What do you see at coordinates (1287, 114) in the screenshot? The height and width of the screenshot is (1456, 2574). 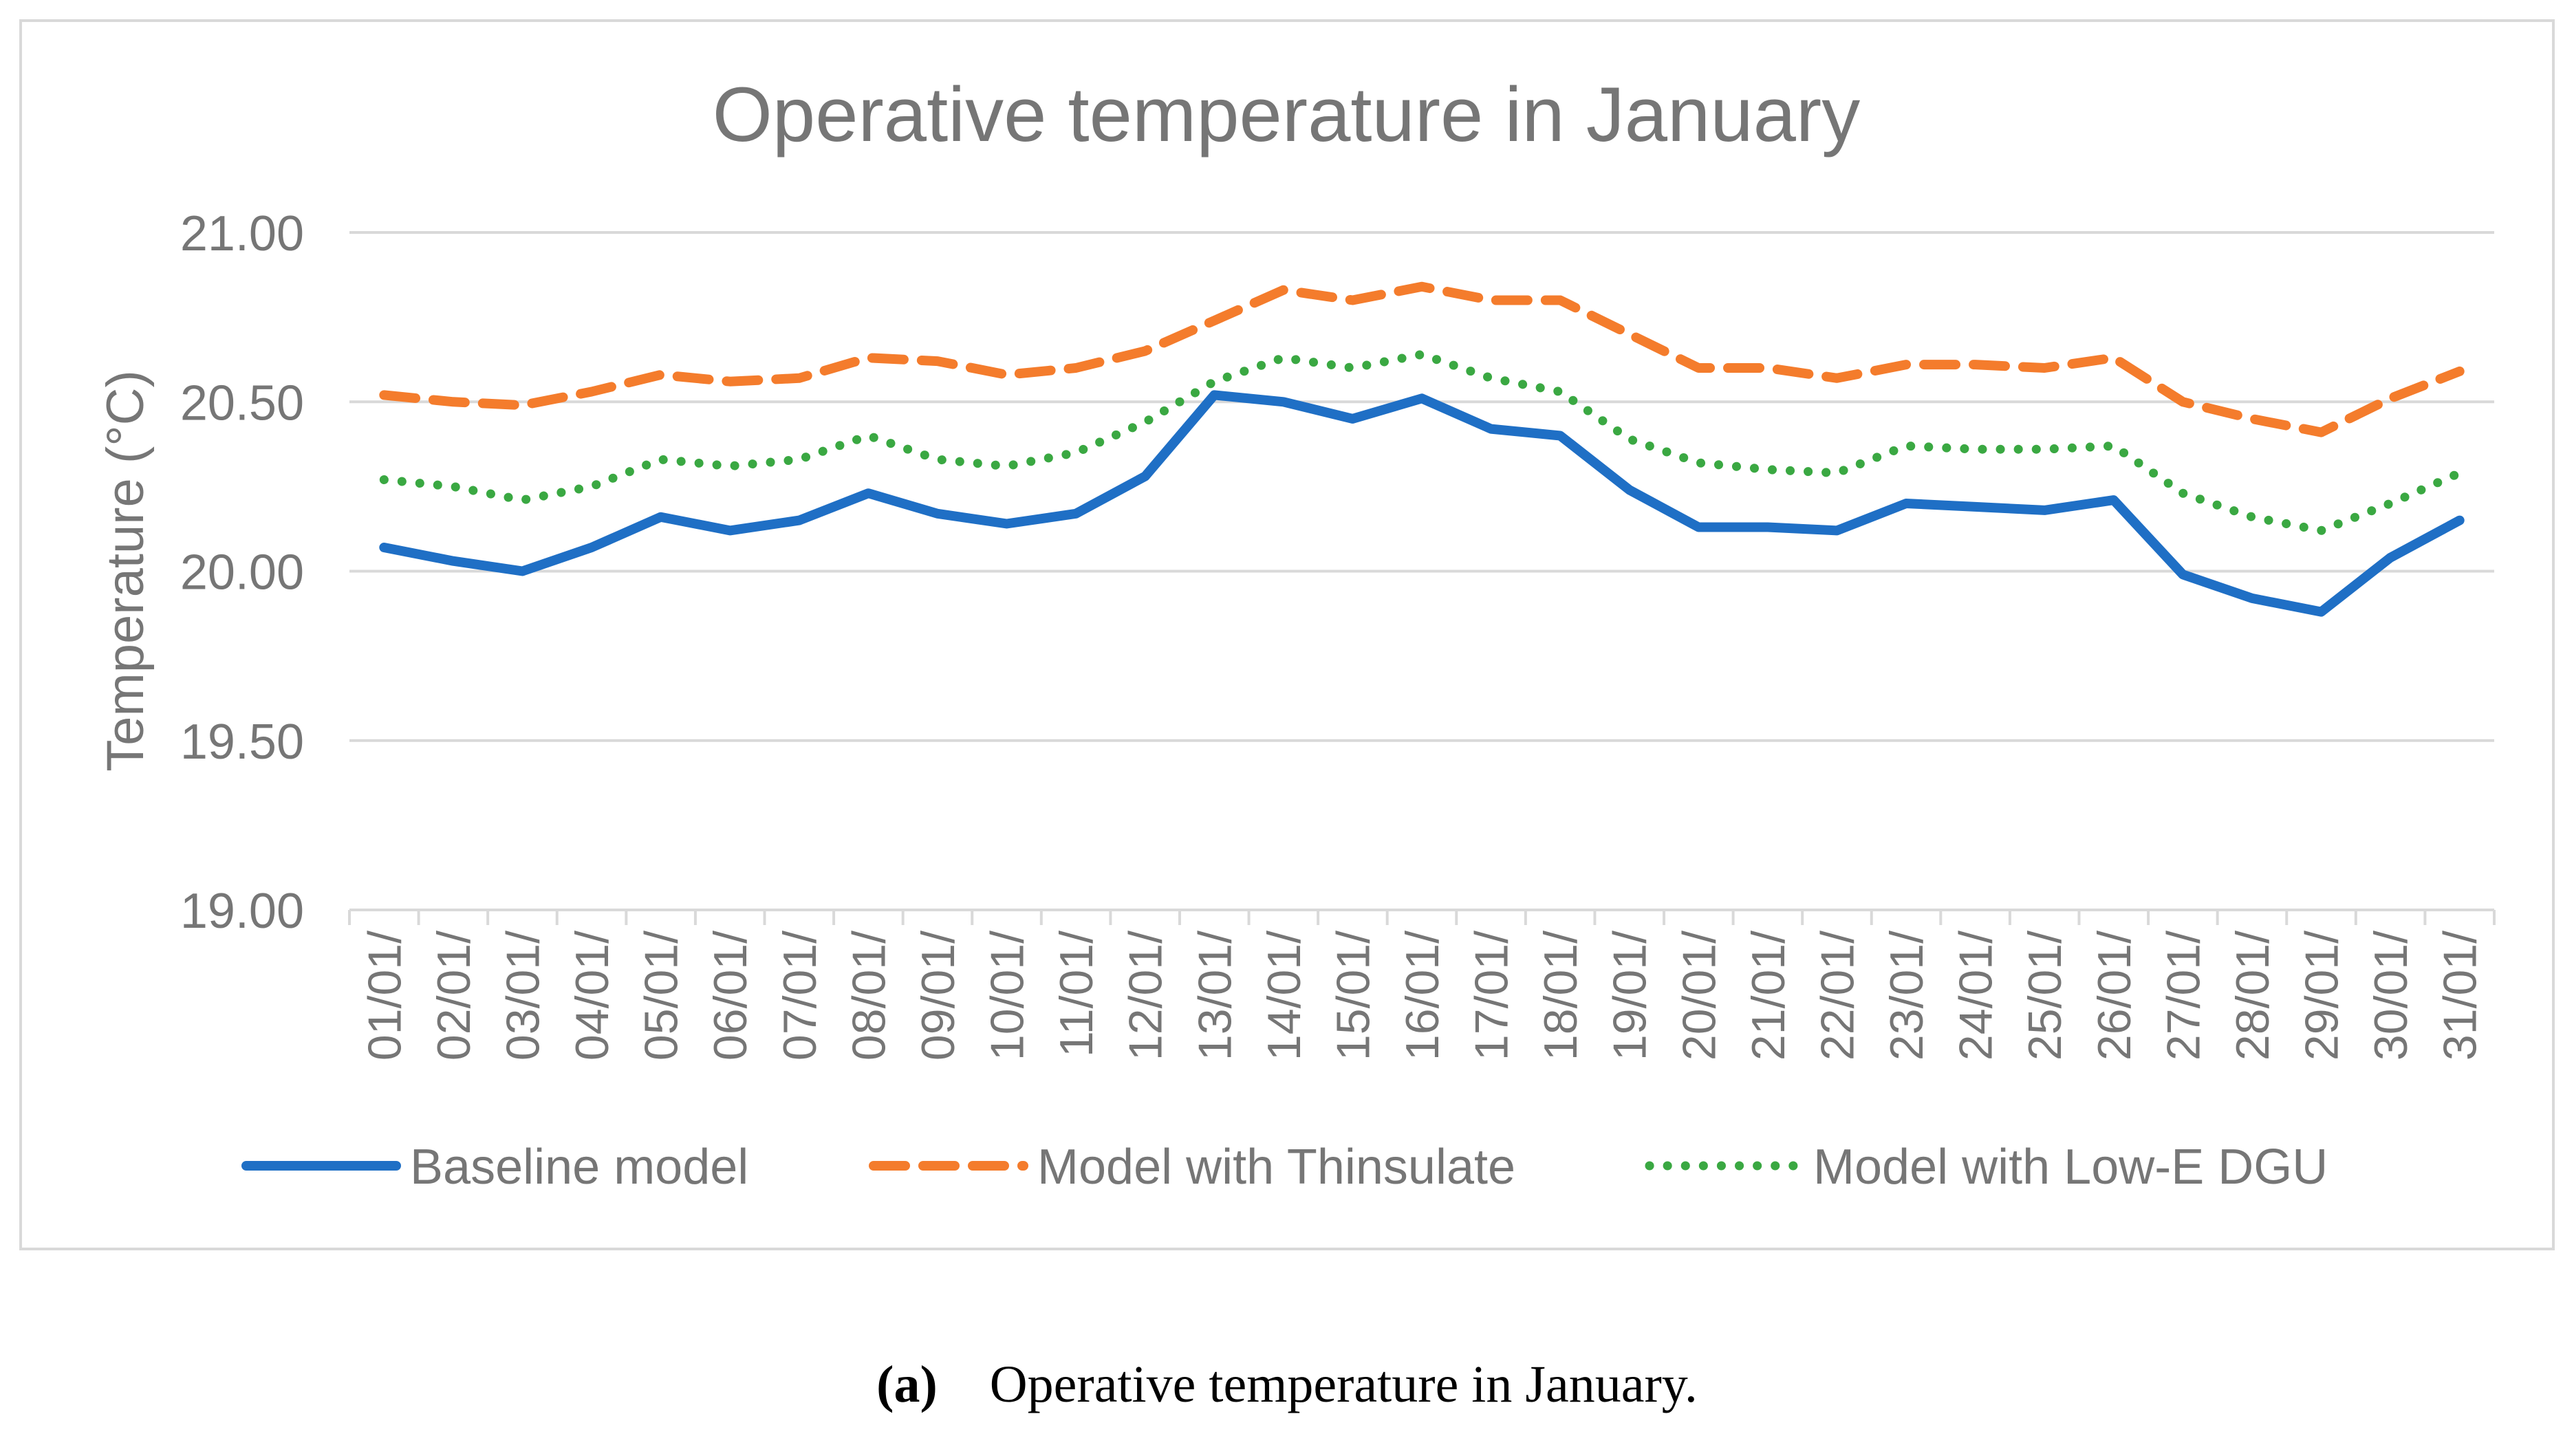 I see `chart-title: Operative temperature in January` at bounding box center [1287, 114].